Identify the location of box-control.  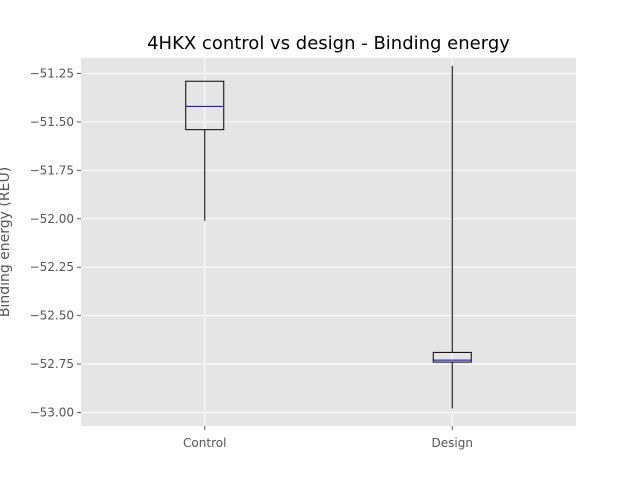
(205, 150).